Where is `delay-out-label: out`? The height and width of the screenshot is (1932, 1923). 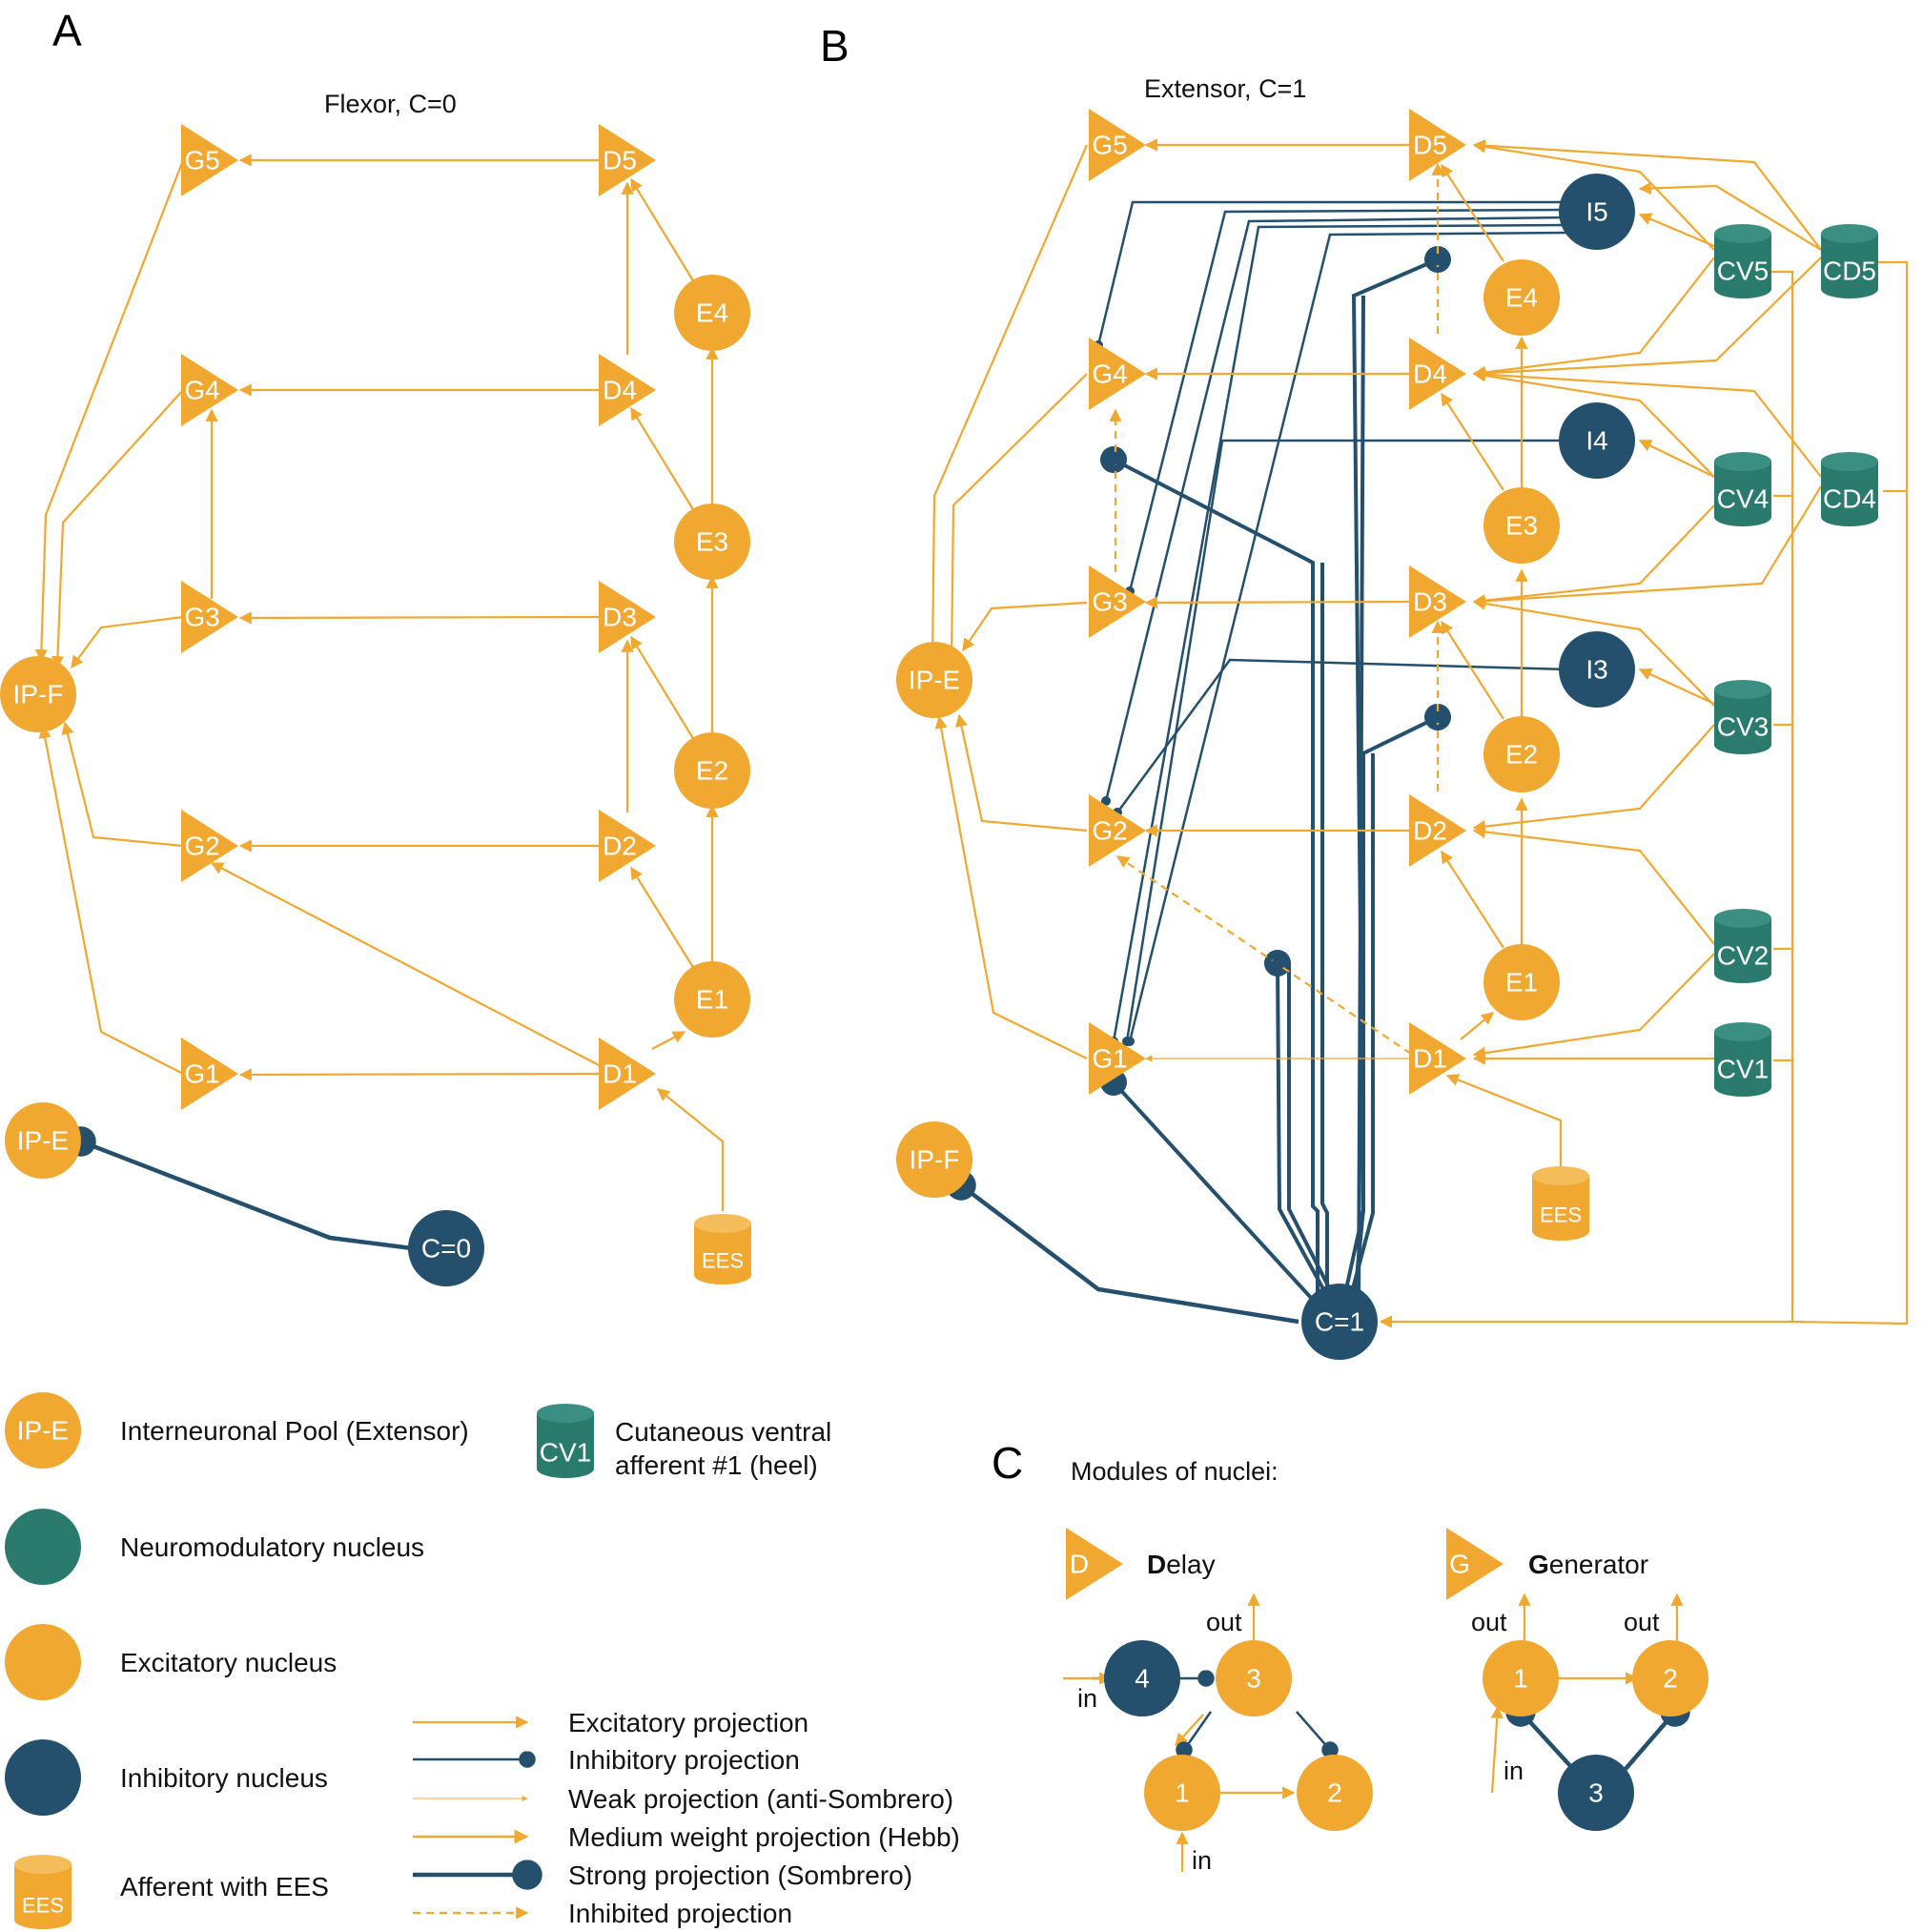 delay-out-label: out is located at coordinates (1224, 1622).